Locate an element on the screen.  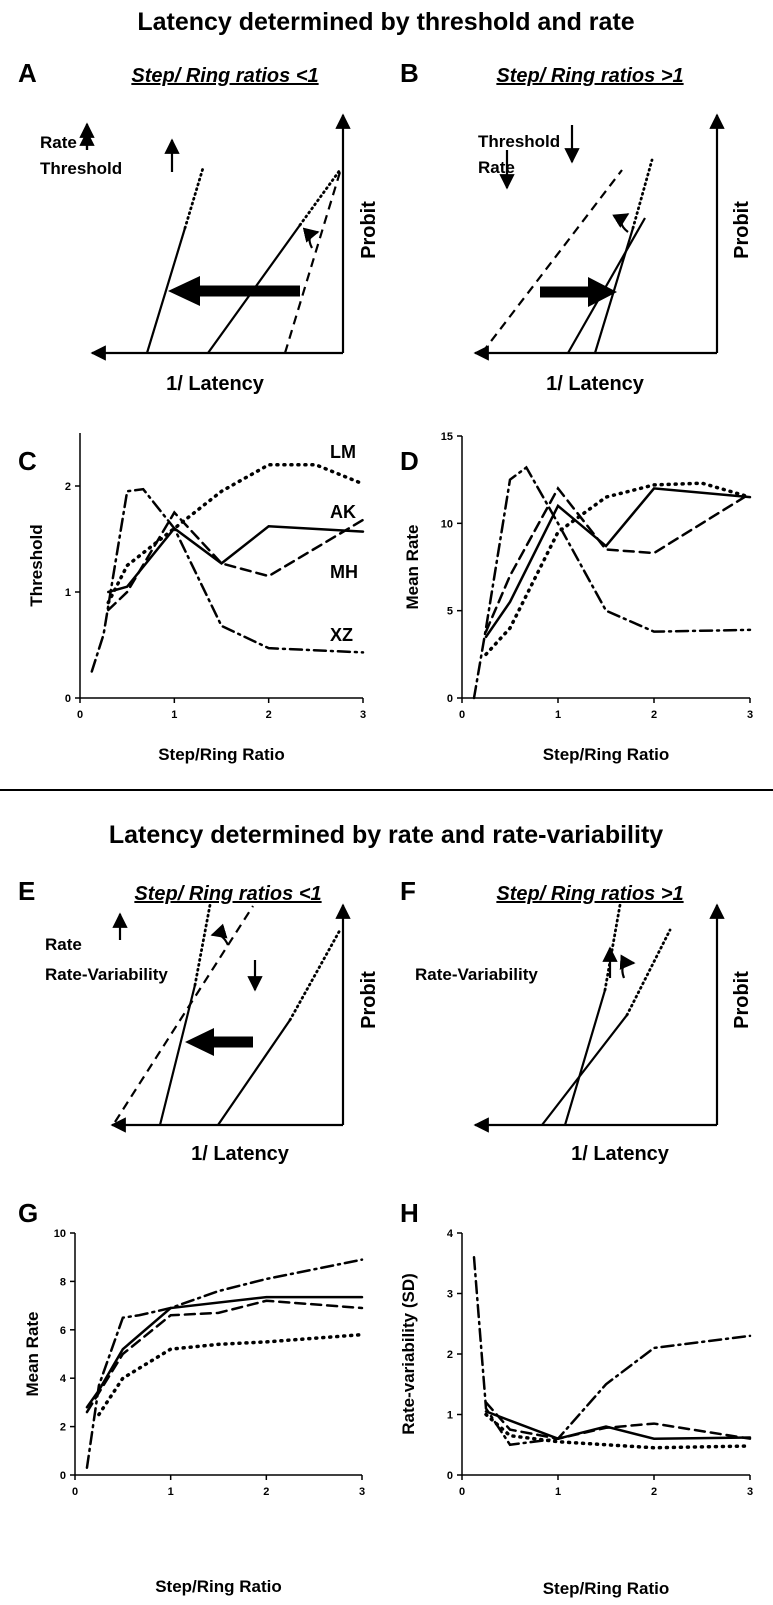
series-label: LM is located at coordinates (343, 452).